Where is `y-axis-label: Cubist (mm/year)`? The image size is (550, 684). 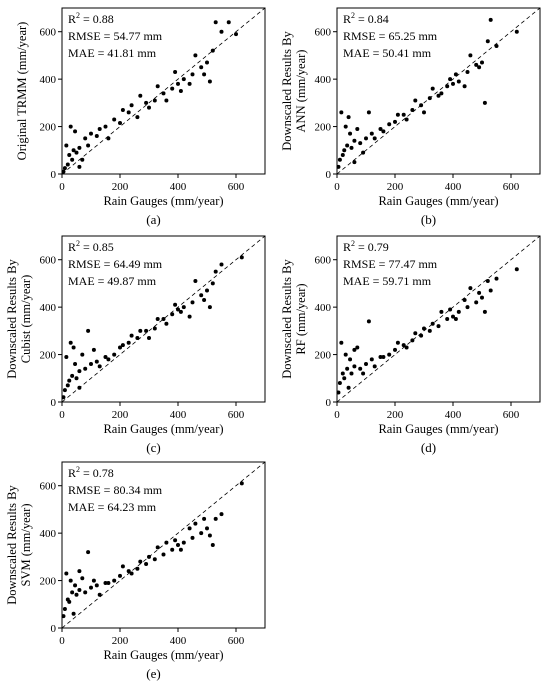
y-axis-label: Cubist (mm/year) is located at coordinates (26, 319).